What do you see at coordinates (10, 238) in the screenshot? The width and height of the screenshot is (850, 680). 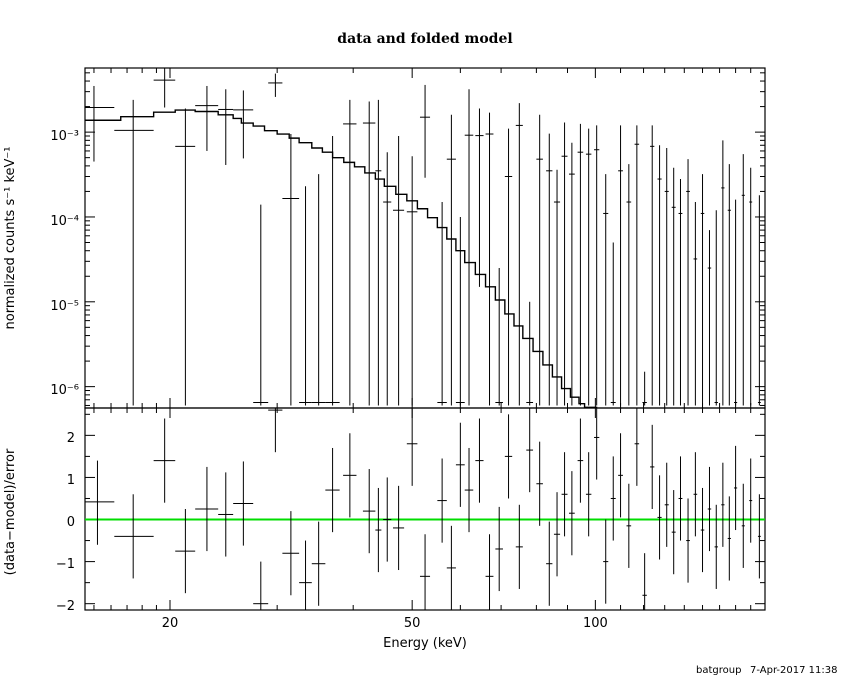 I see `y-axis-title-spectrum: normalized counts s⁻¹ keV⁻¹` at bounding box center [10, 238].